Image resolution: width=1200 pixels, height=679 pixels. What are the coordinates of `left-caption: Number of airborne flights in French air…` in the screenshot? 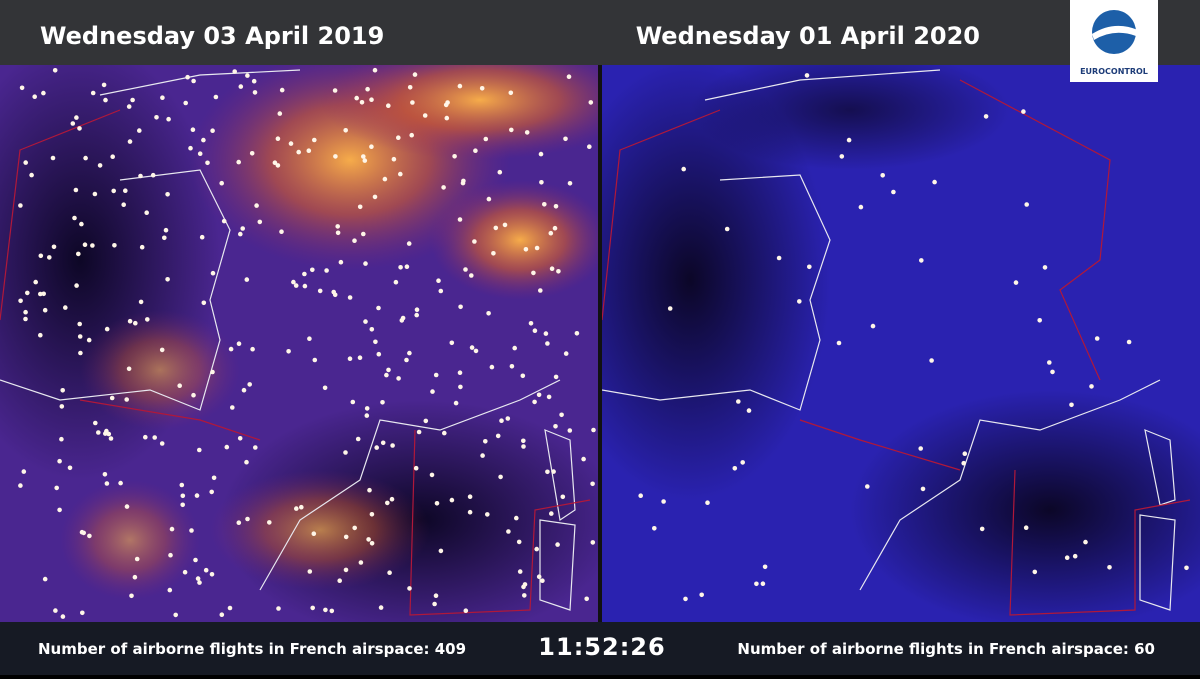 It's located at (252, 649).